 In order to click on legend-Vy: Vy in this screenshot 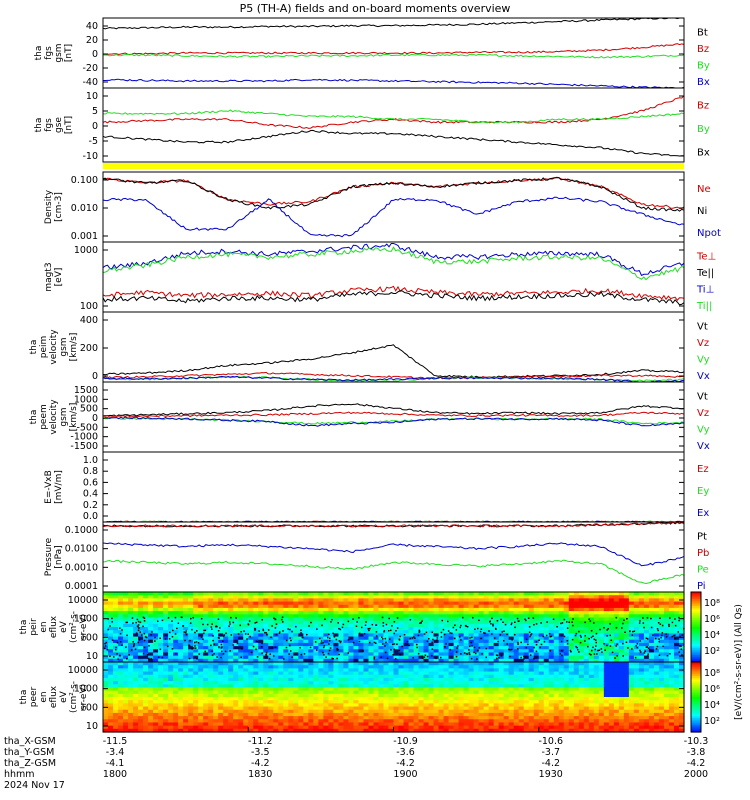, I will do `click(703, 429)`.